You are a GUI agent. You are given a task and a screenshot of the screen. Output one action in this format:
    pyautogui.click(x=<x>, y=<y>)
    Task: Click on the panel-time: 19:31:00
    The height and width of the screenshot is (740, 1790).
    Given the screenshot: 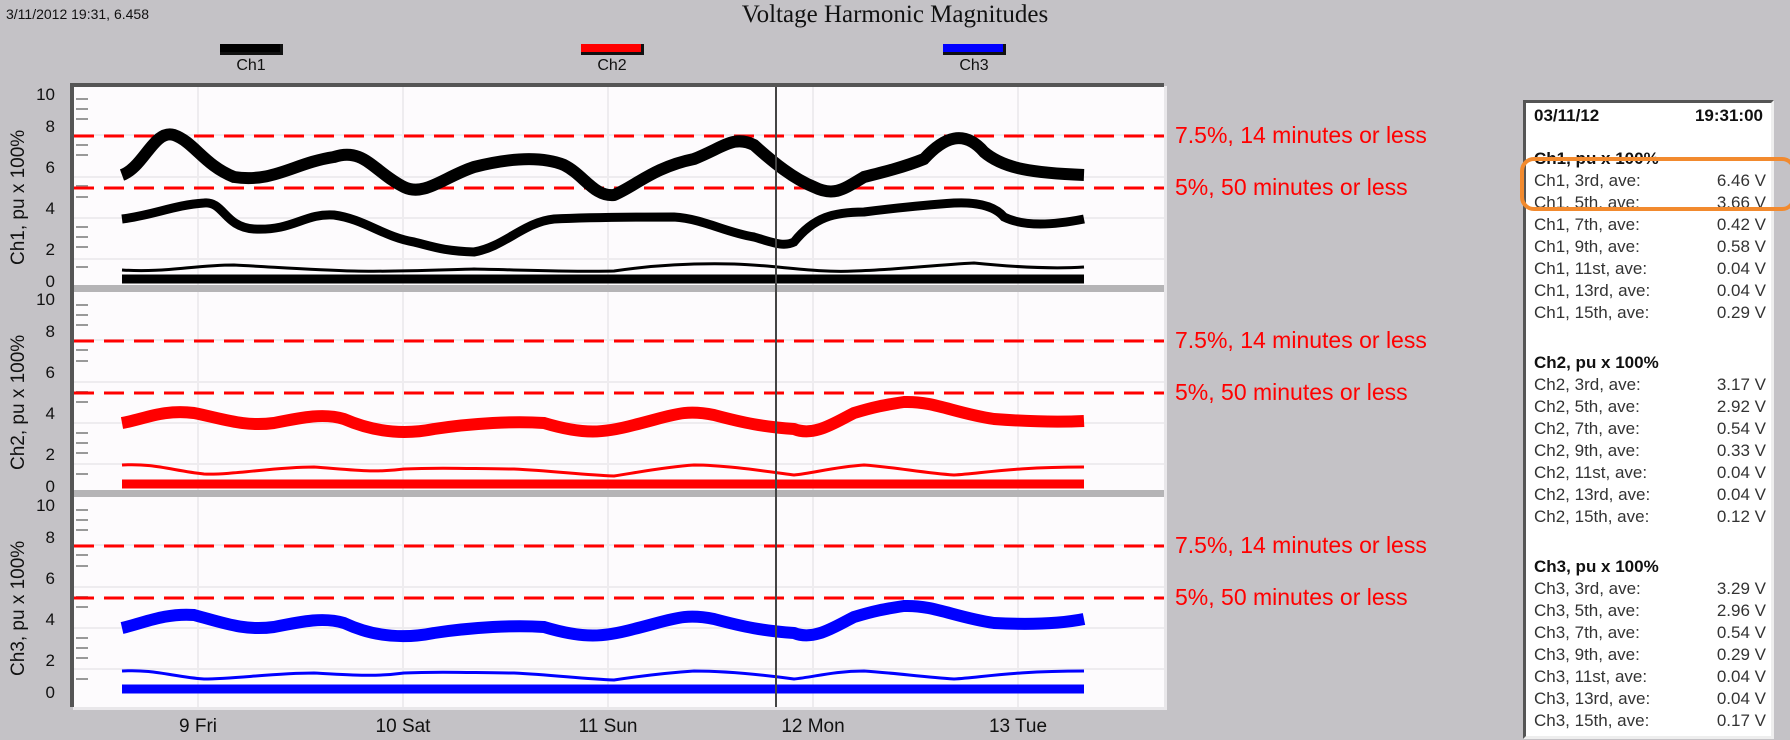 What is the action you would take?
    pyautogui.click(x=1728, y=115)
    